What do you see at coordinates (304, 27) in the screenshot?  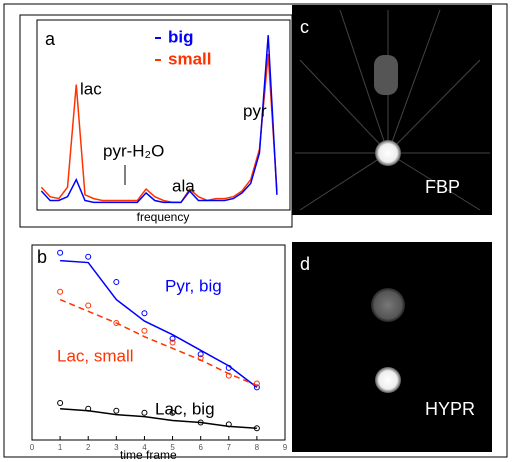 I see `panel-label: c` at bounding box center [304, 27].